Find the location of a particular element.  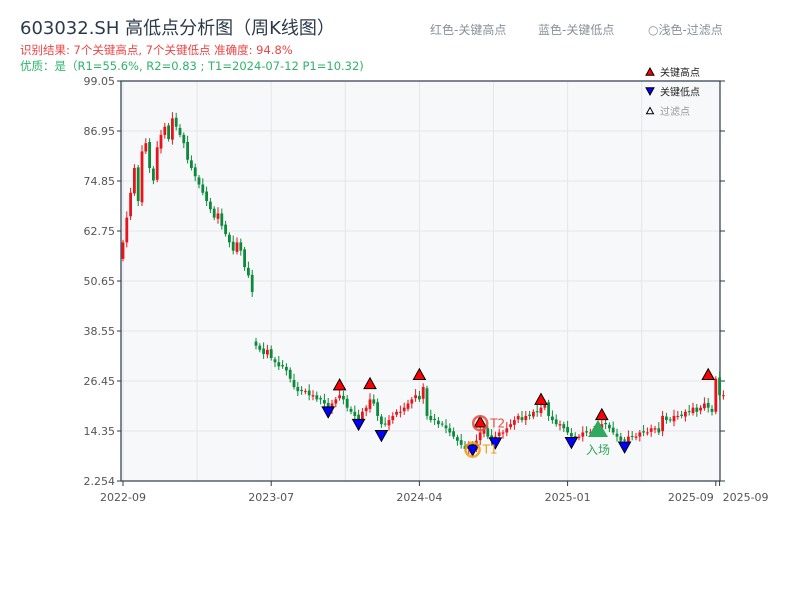

entry-marker is located at coordinates (598, 428).